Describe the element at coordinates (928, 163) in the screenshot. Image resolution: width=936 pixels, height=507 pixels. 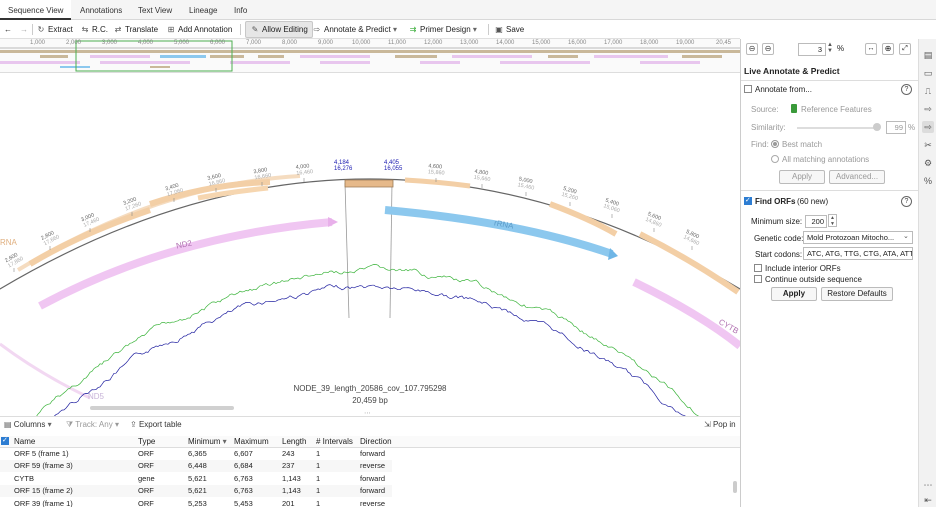
I see `settings-icon: ⚙` at that location.